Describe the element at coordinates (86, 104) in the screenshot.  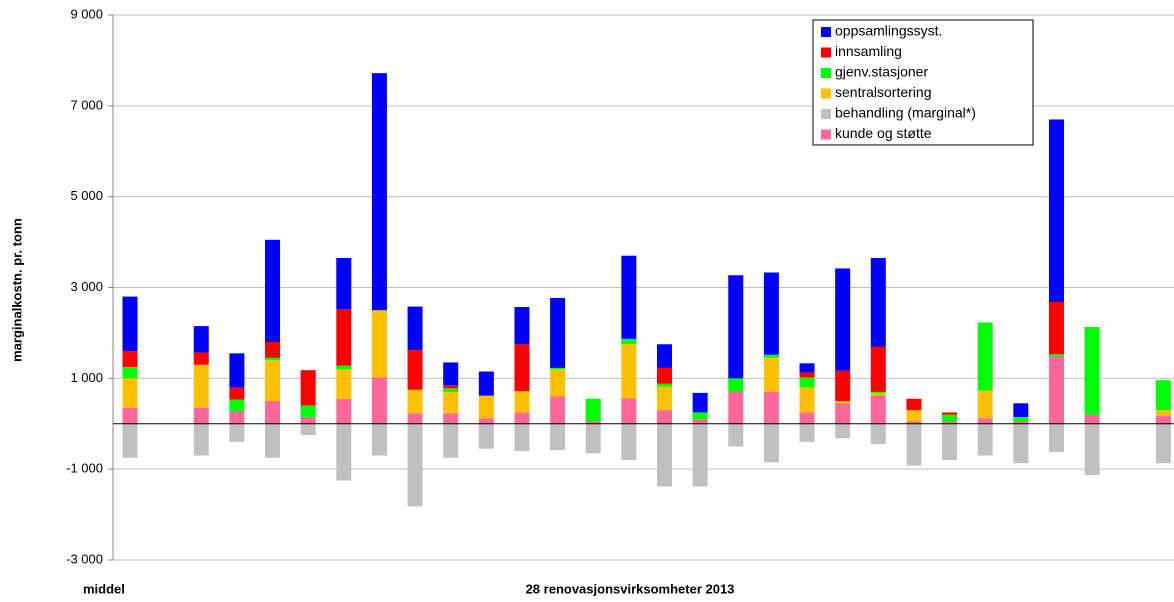
I see `y-tick-label: 7 000` at that location.